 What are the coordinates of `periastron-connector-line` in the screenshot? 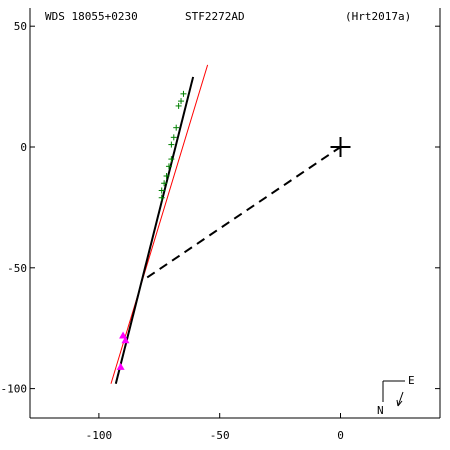 It's located at (244, 212).